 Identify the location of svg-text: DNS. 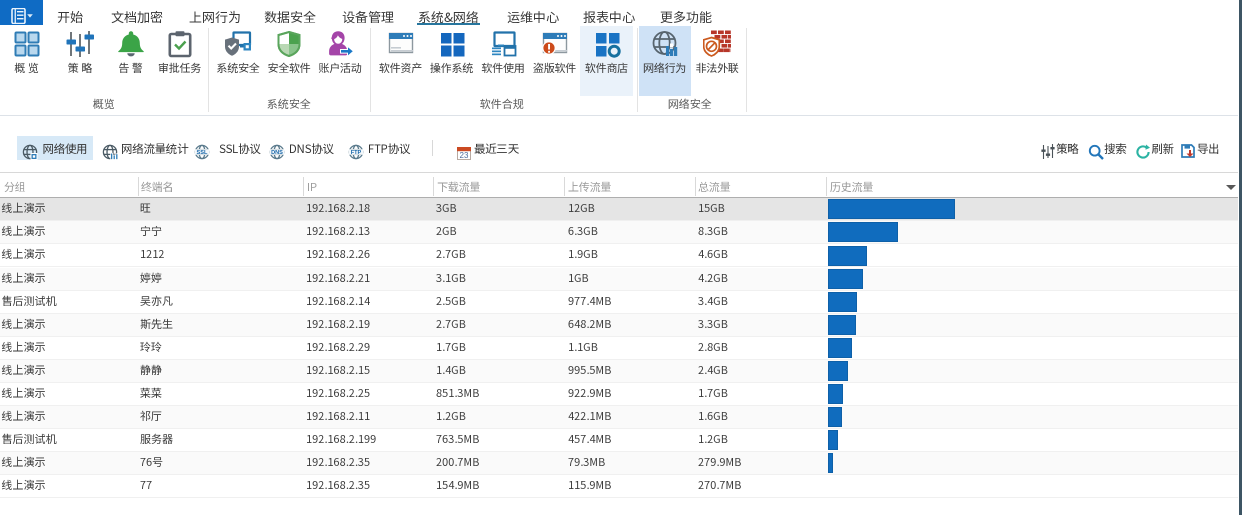
(277, 153).